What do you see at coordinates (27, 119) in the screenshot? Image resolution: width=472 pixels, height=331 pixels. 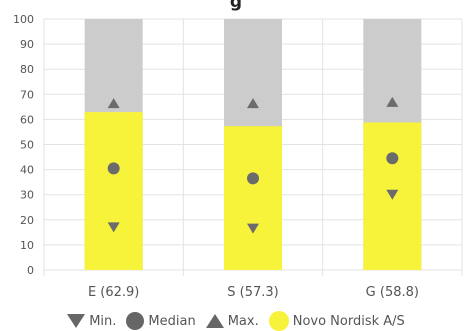 I see `y-tick-label: 60` at bounding box center [27, 119].